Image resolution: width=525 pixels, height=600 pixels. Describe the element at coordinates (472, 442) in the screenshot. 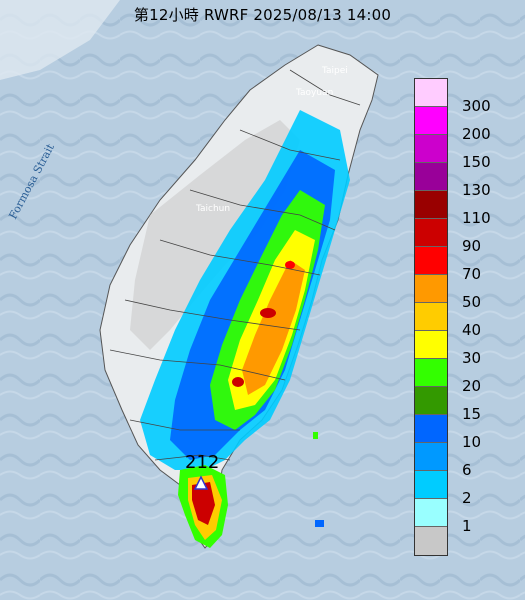

I see `legend-label: 10` at that location.